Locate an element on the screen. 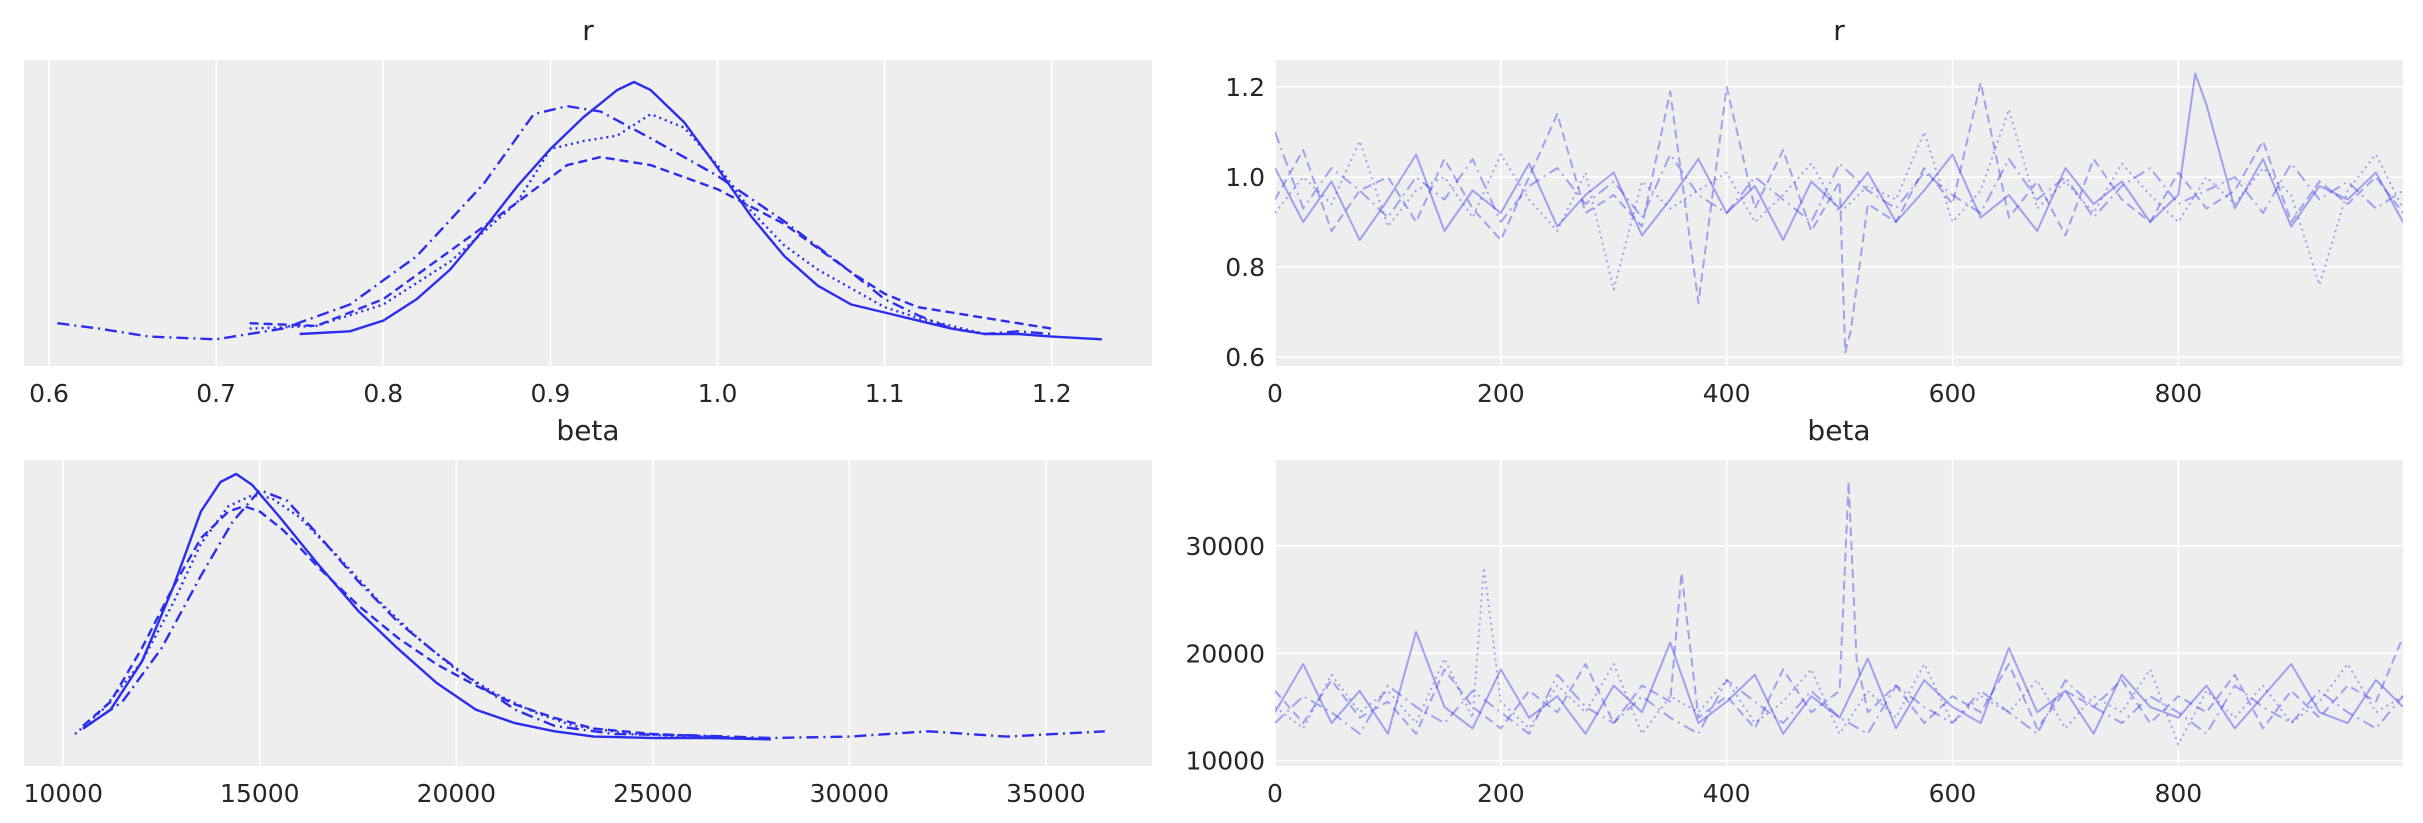 The height and width of the screenshot is (823, 2423). y-tick-label: 0.6 is located at coordinates (1245, 357).